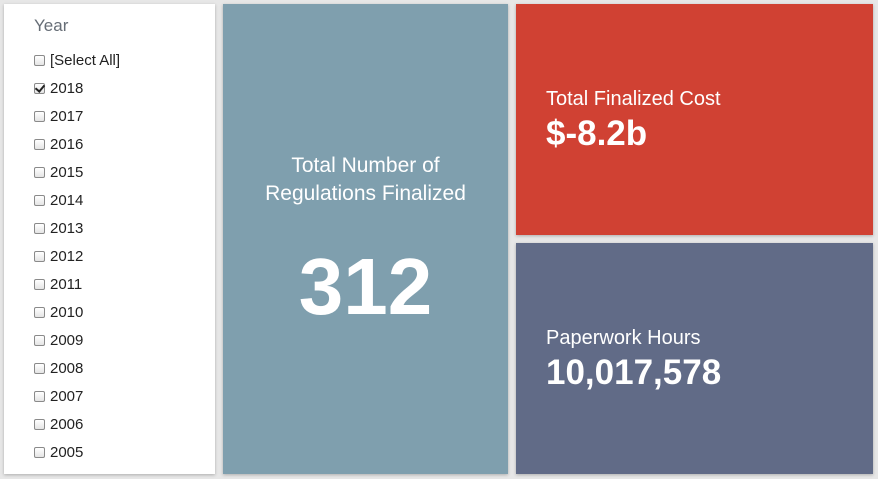 This screenshot has height=479, width=878. Describe the element at coordinates (67, 396) in the screenshot. I see `year-option-label: 2007` at that location.